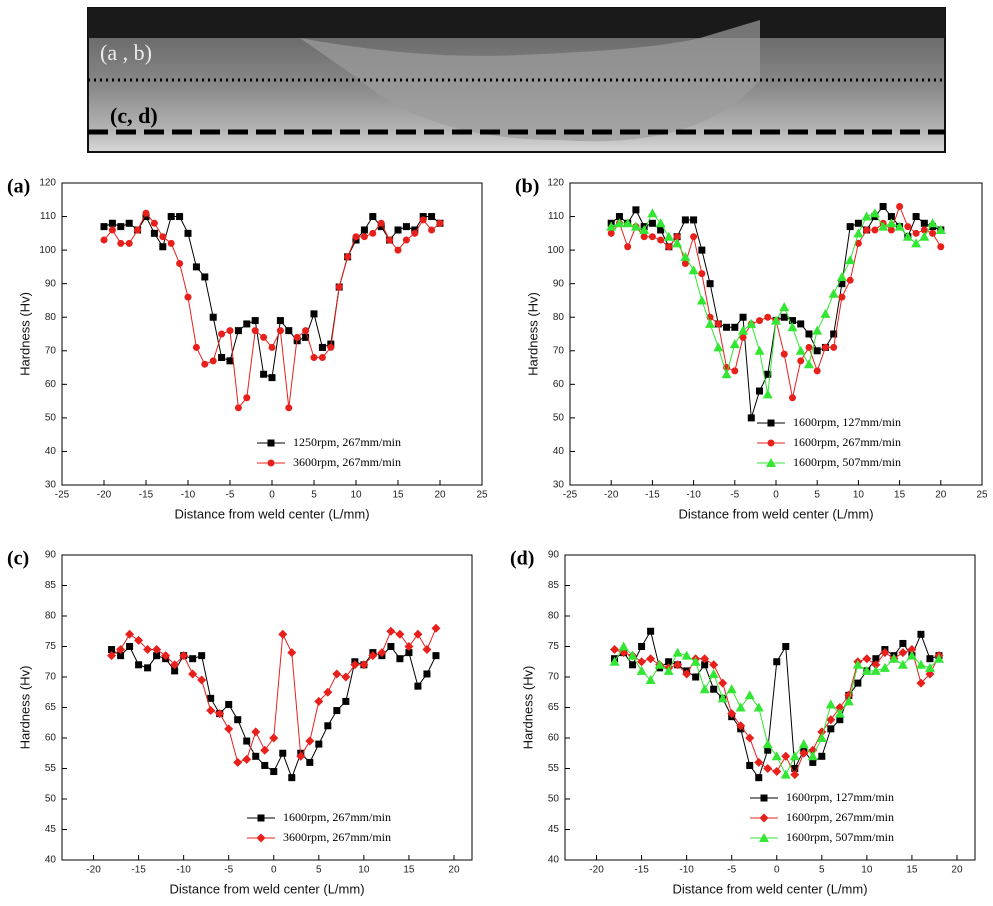  What do you see at coordinates (228, 870) in the screenshot?
I see `x-tick-label: -5` at bounding box center [228, 870].